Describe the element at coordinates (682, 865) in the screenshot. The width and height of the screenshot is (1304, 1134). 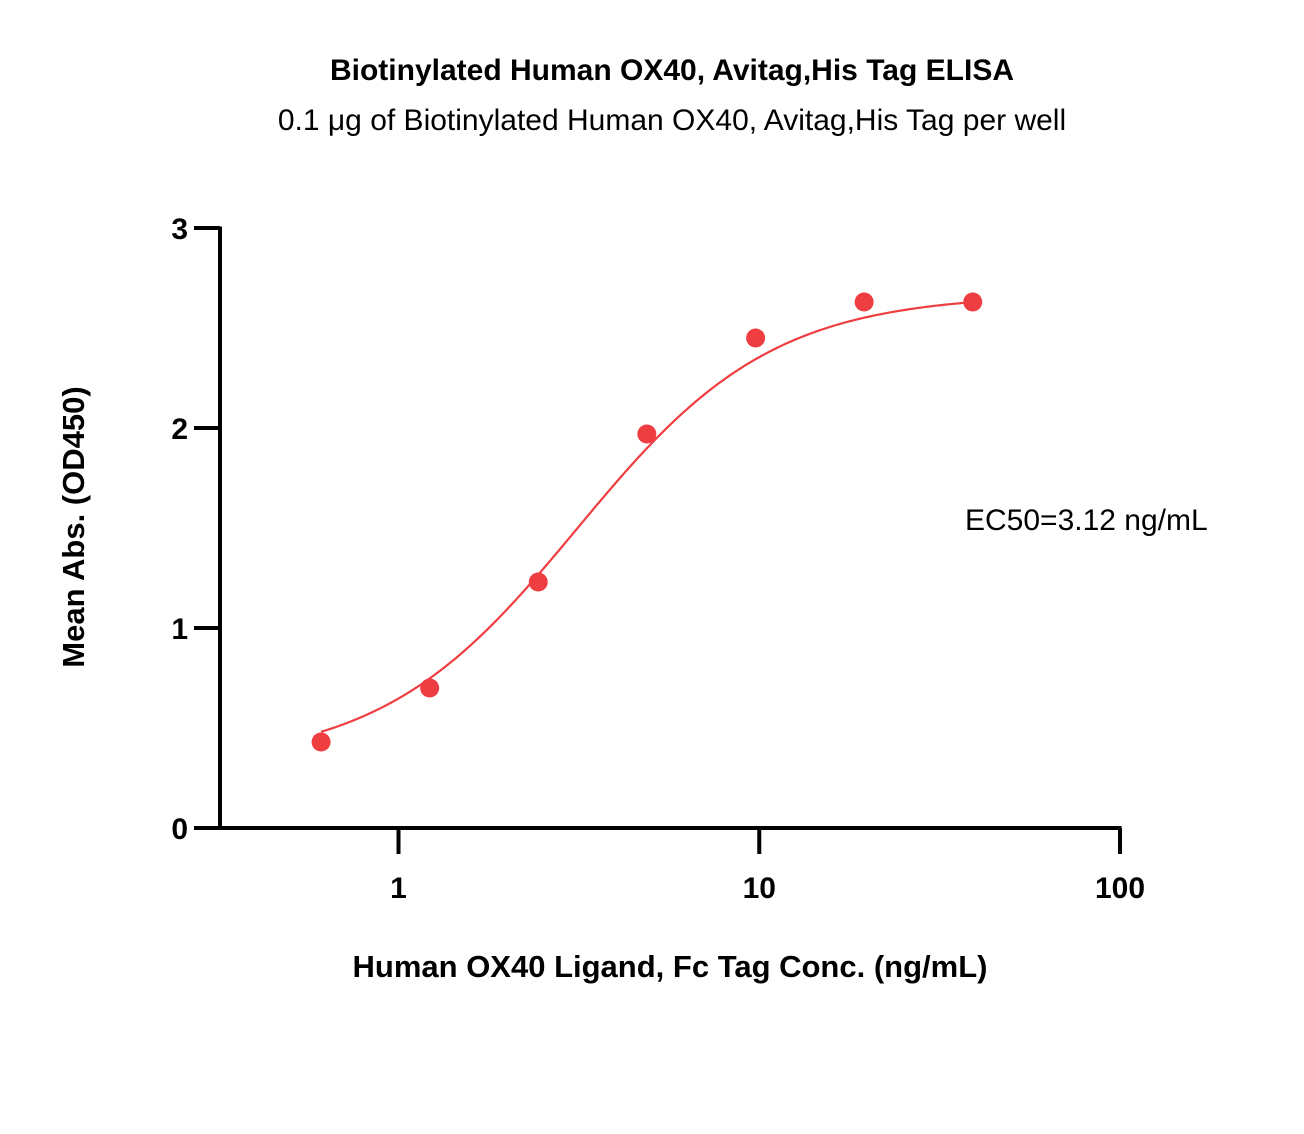
I see `x-axis: 1 10 100` at that location.